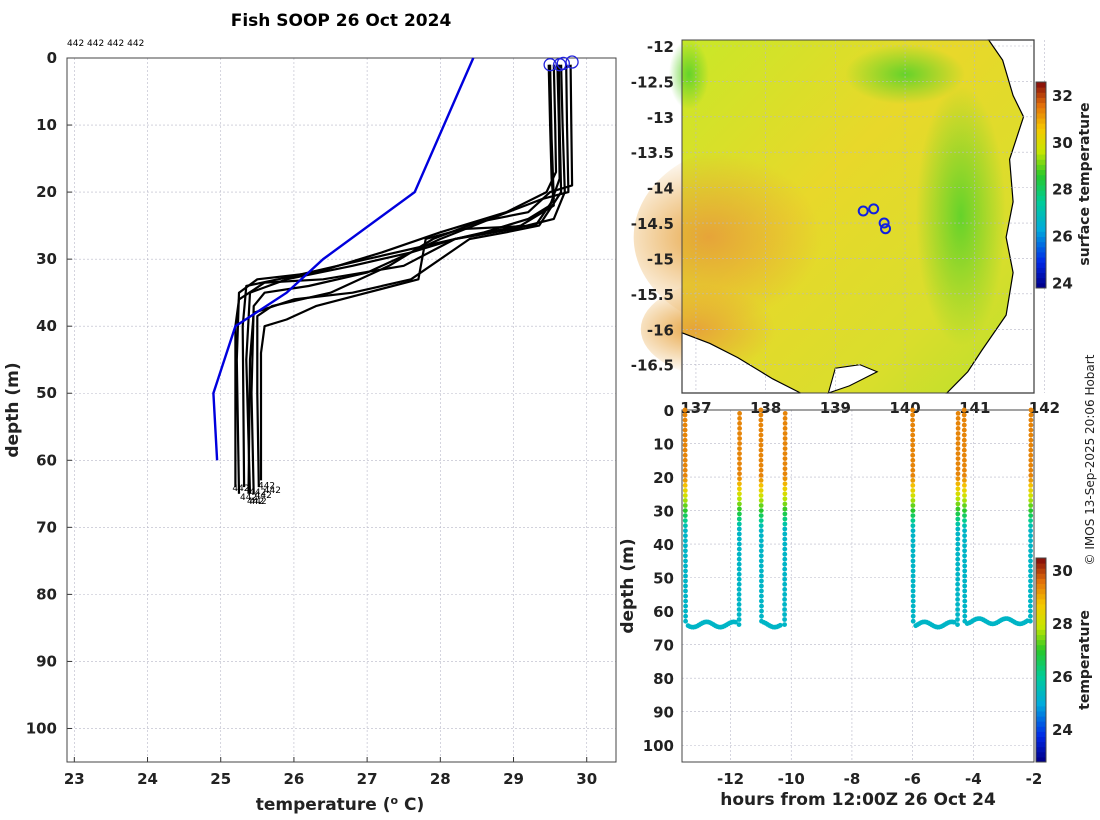 The image size is (1100, 820). Describe the element at coordinates (440, 779) in the screenshot. I see `x-tick-label: 28` at that location.